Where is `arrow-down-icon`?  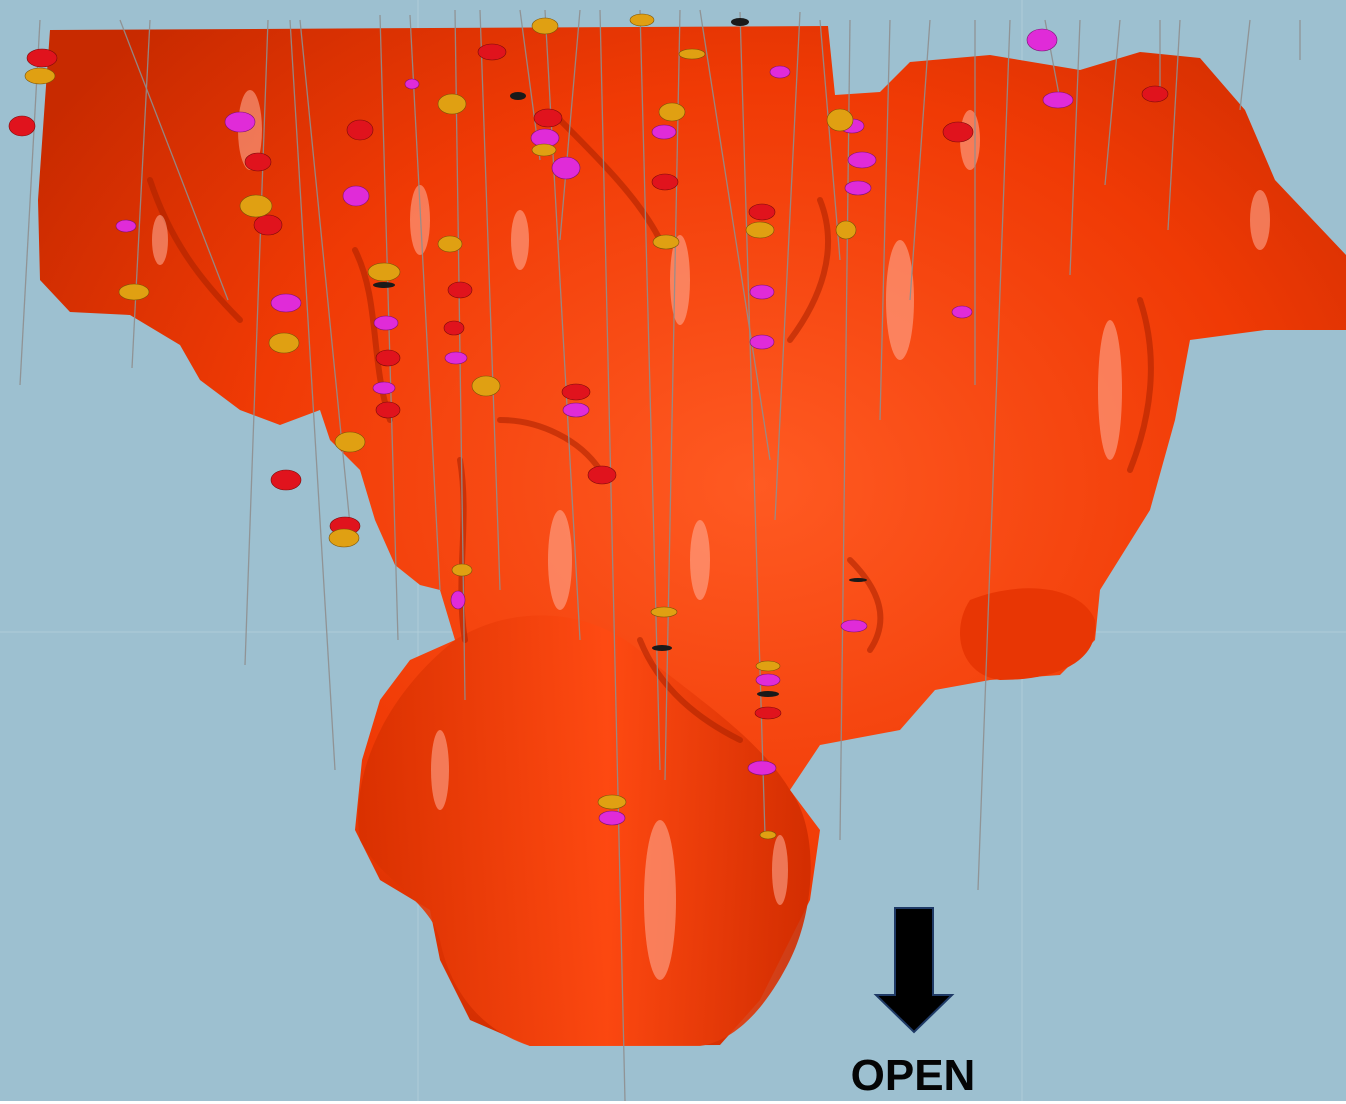 arrow-down-icon is located at coordinates (914, 970).